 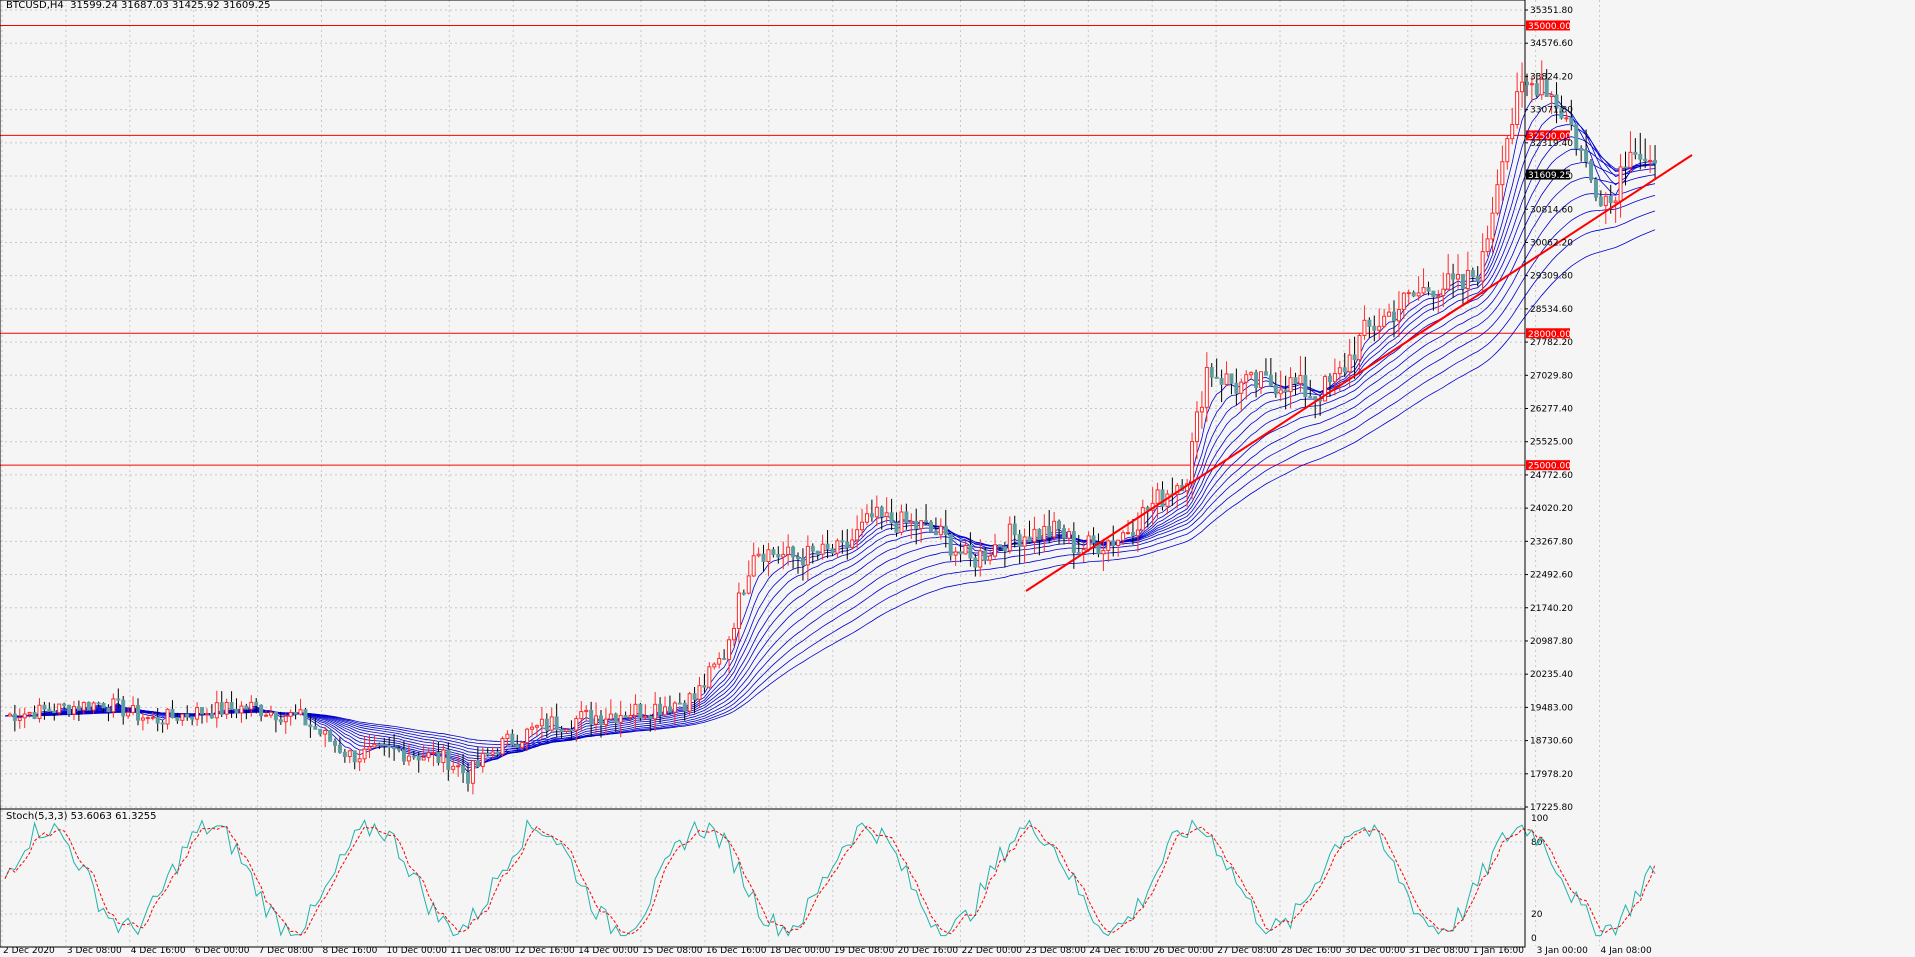 I want to click on stoch-main-line, so click(x=830, y=878).